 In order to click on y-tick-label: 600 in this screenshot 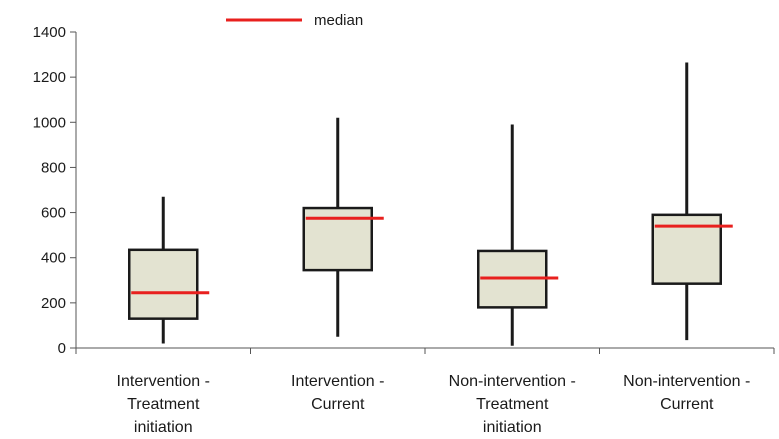, I will do `click(53, 213)`.